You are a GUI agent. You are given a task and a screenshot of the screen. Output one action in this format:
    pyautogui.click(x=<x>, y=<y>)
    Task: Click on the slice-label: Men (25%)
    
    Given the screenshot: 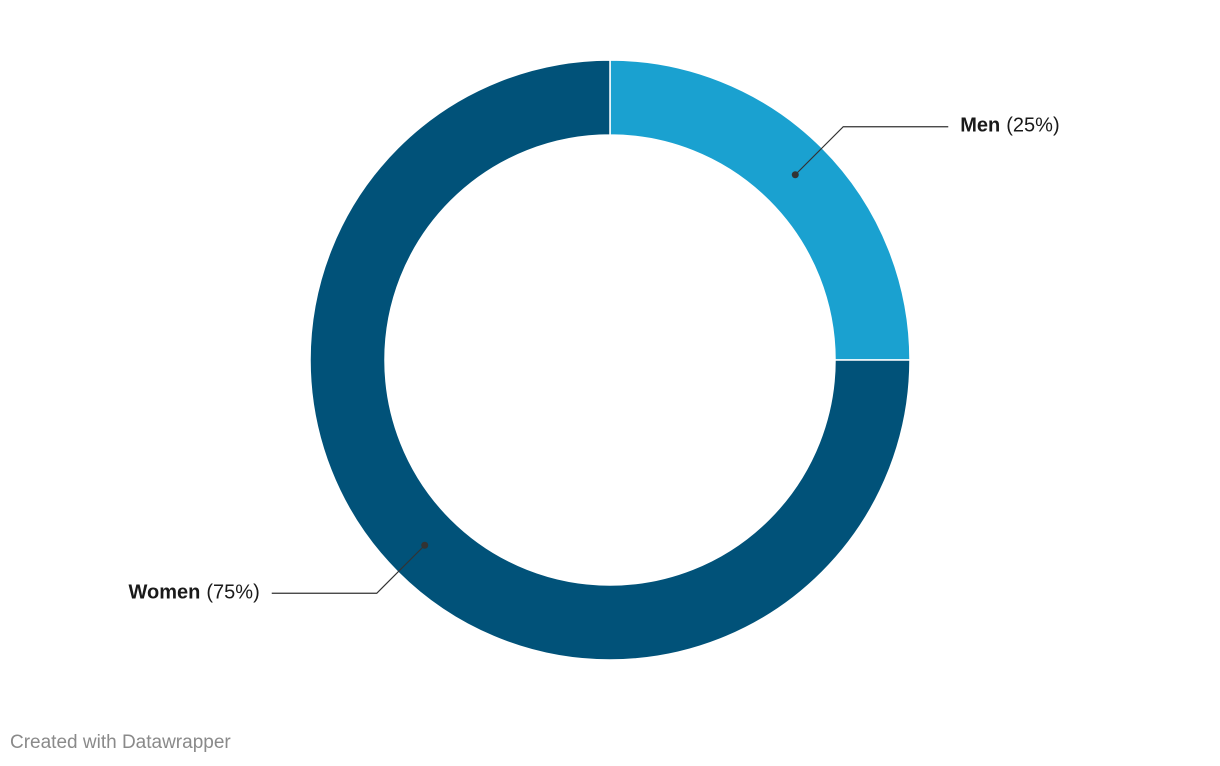 What is the action you would take?
    pyautogui.click(x=1009, y=126)
    